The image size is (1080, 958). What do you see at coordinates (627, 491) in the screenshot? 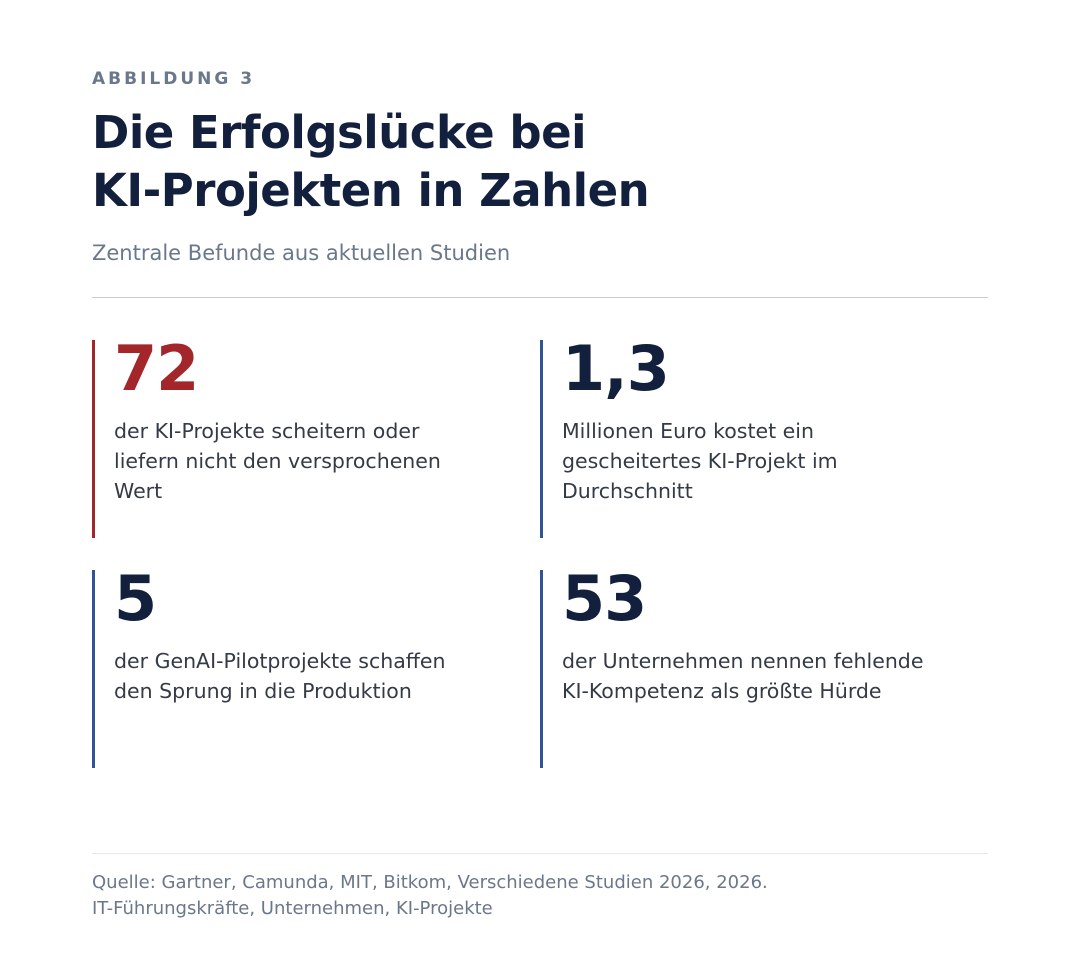
I see `stat-description-line: Durchschnitt` at bounding box center [627, 491].